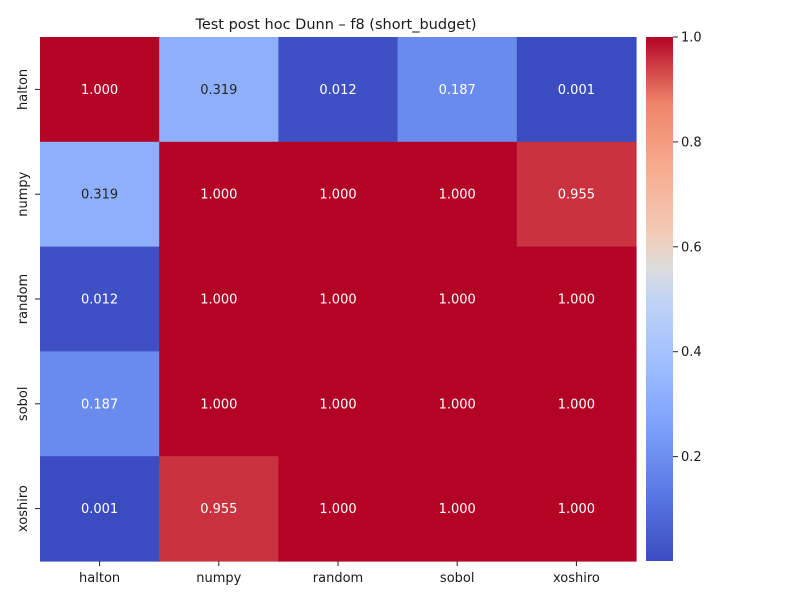 The height and width of the screenshot is (600, 800). I want to click on colorbar-tick-label: 0.2, so click(691, 457).